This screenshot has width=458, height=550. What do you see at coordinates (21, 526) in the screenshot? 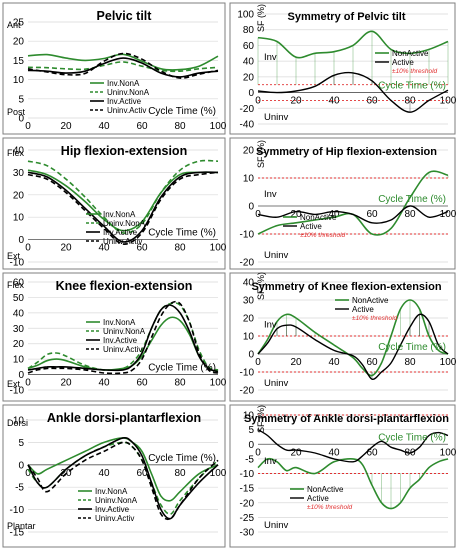
I see `bottom-region-label: Plantar` at bounding box center [21, 526].